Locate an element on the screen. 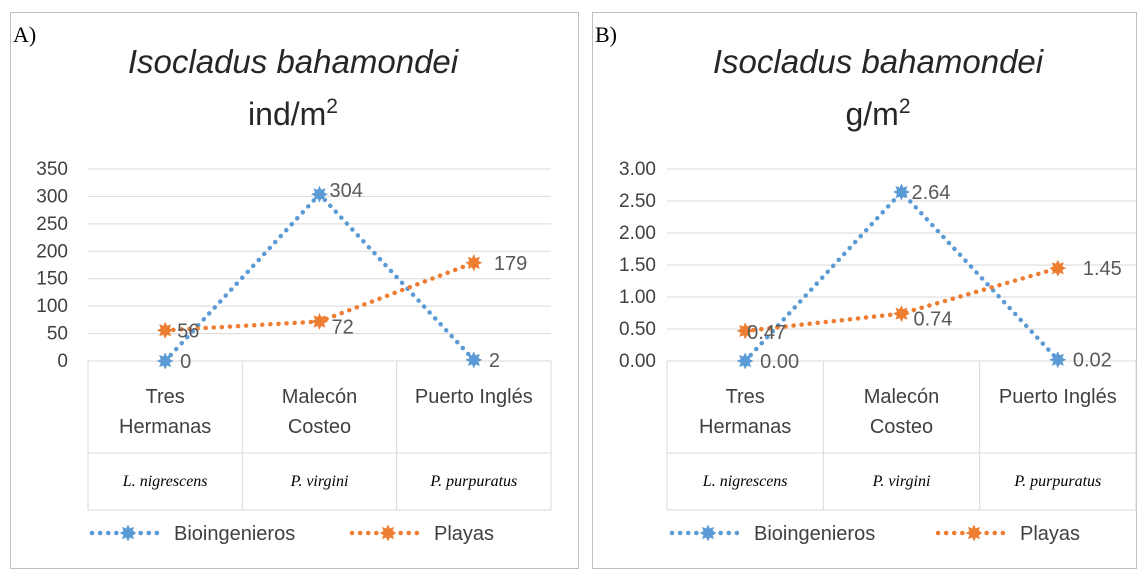 This screenshot has width=1146, height=572. unit-base: ind/m is located at coordinates (287, 114).